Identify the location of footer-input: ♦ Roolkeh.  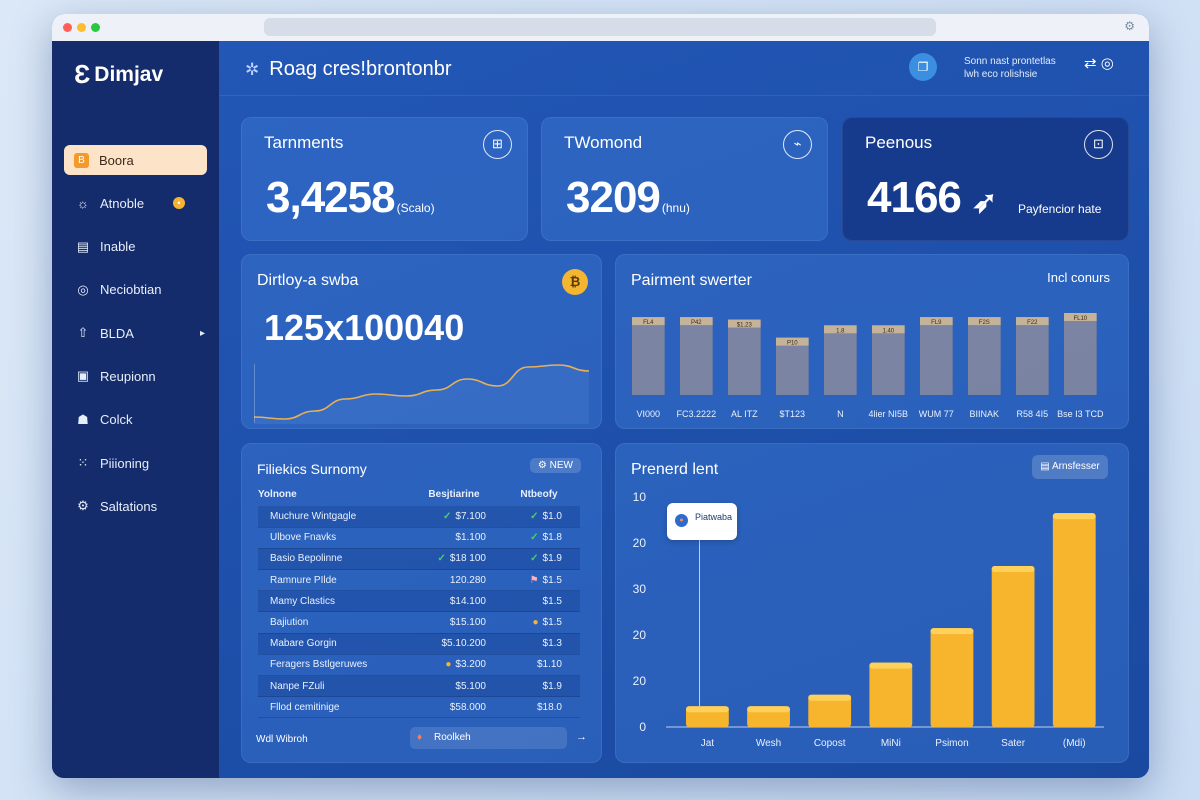
(488, 738).